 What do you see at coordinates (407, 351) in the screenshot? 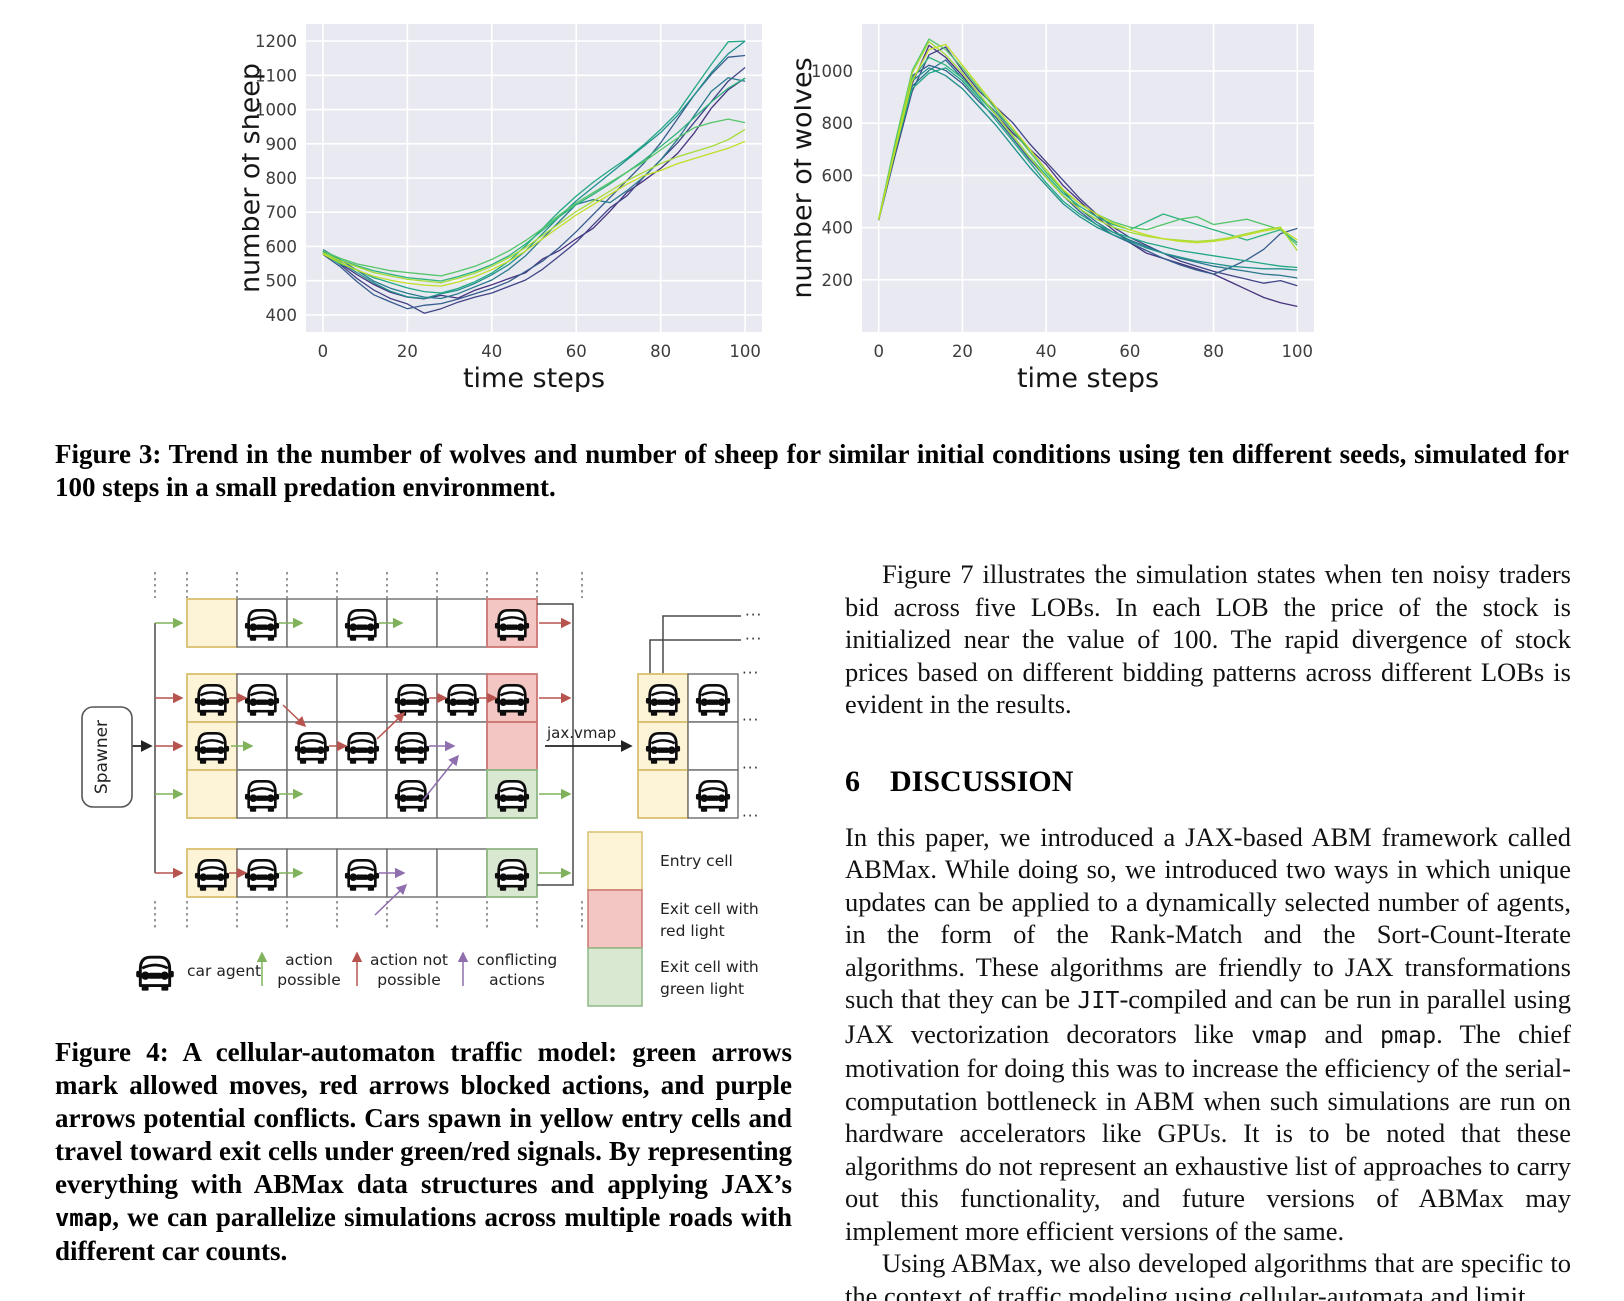
I see `x-tick-label: 20` at bounding box center [407, 351].